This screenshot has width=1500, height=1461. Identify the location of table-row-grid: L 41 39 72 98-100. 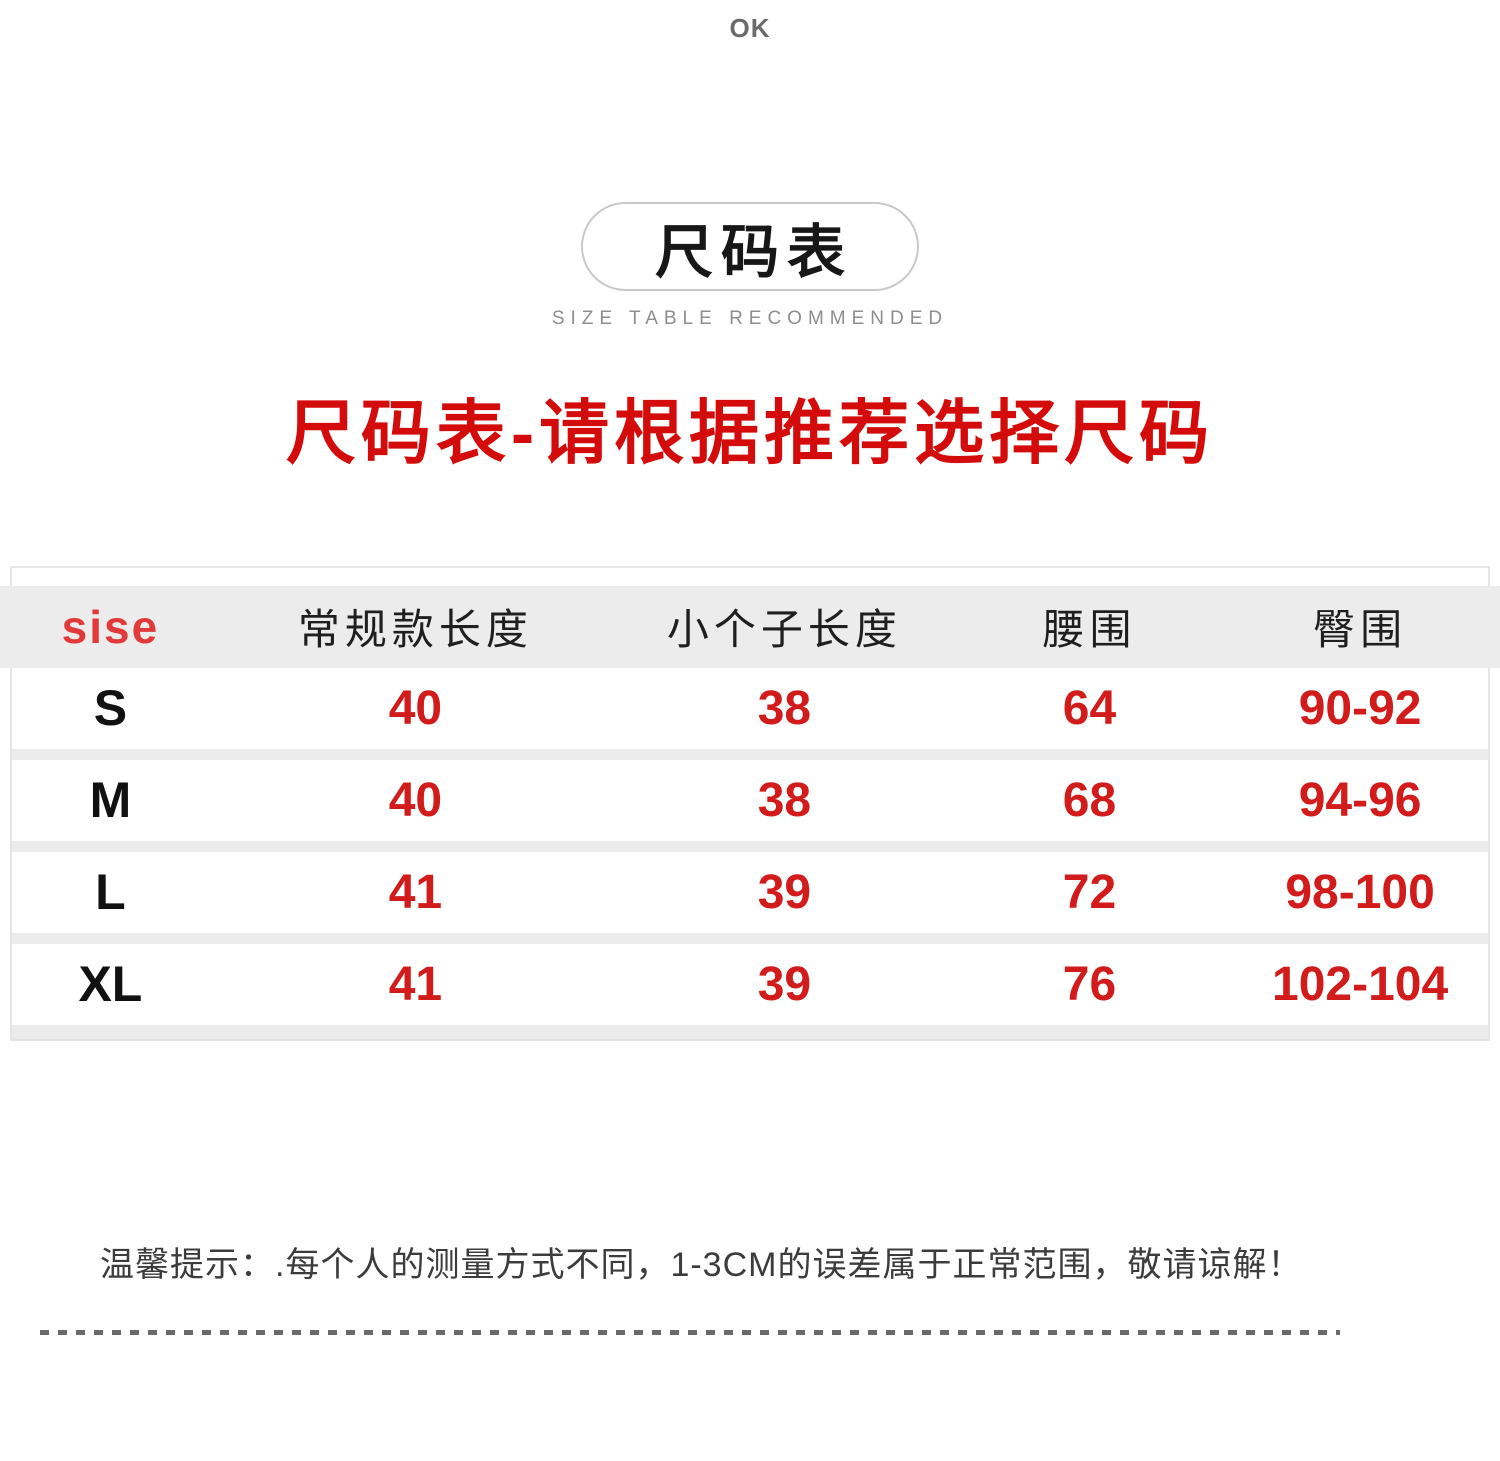
(750, 892).